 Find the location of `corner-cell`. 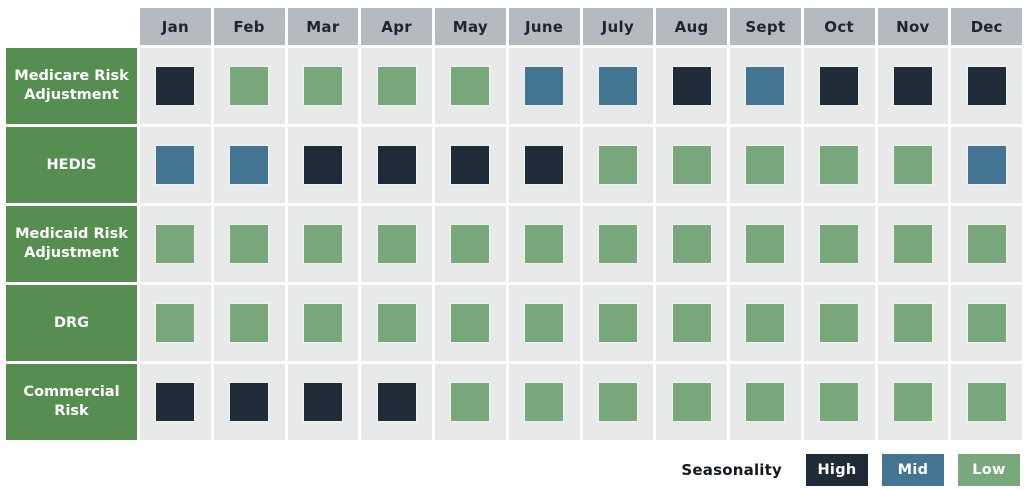

corner-cell is located at coordinates (71, 26).